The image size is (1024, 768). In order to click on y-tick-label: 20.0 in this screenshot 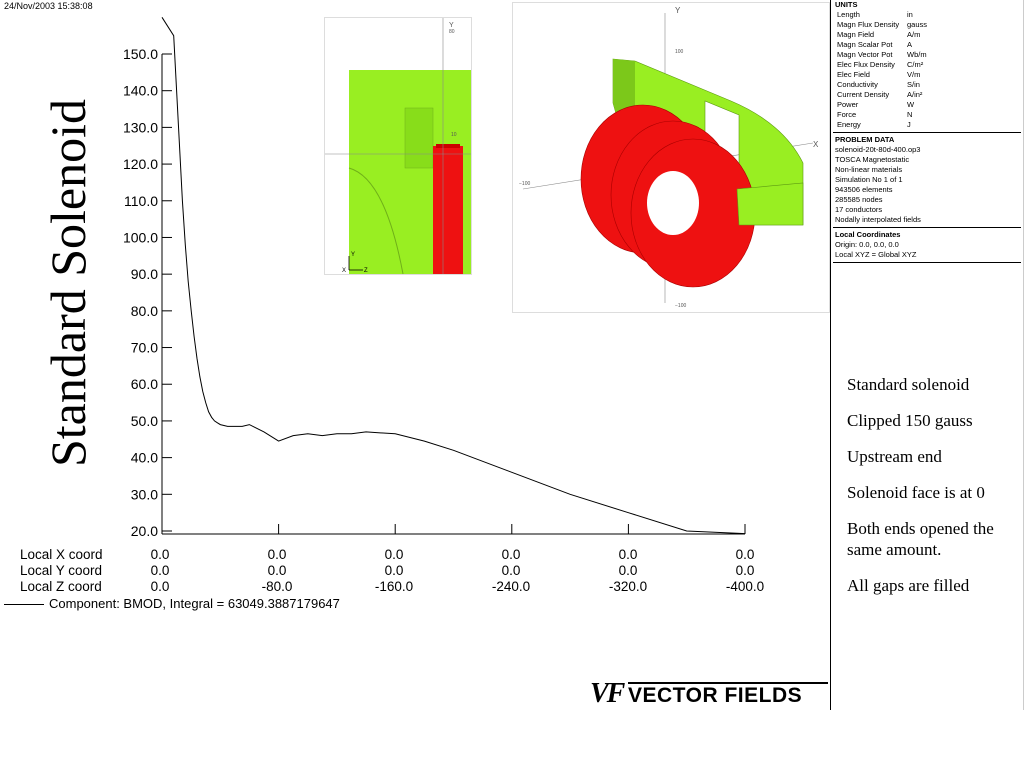, I will do `click(144, 531)`.